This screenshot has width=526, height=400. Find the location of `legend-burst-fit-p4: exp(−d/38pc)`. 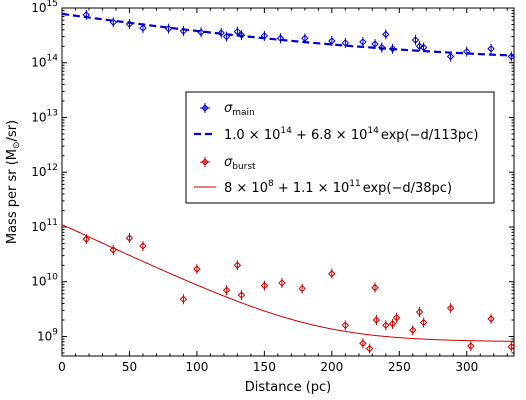

legend-burst-fit-p4: exp(−d/38pc) is located at coordinates (407, 188).